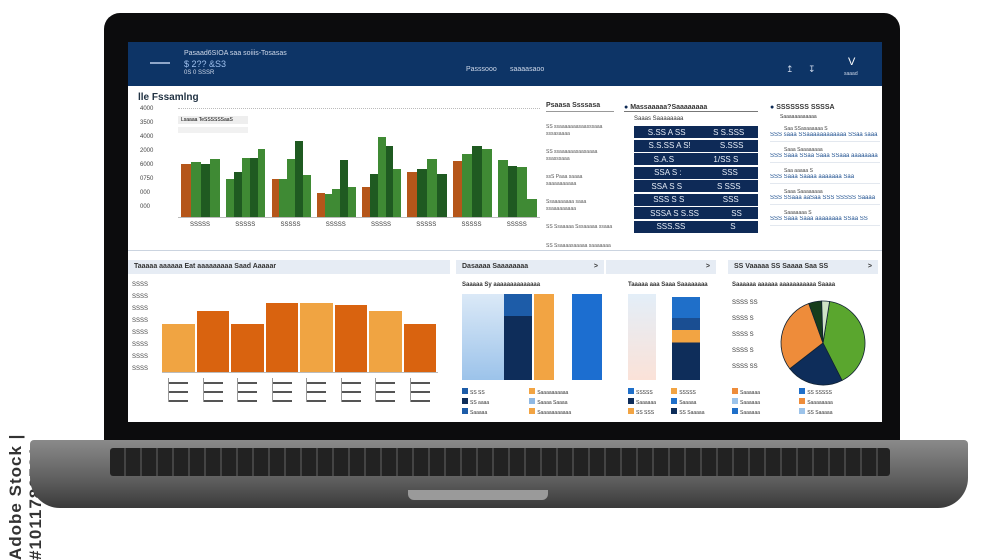 The image size is (1000, 560). I want to click on x-tick-mark, so click(212, 390).